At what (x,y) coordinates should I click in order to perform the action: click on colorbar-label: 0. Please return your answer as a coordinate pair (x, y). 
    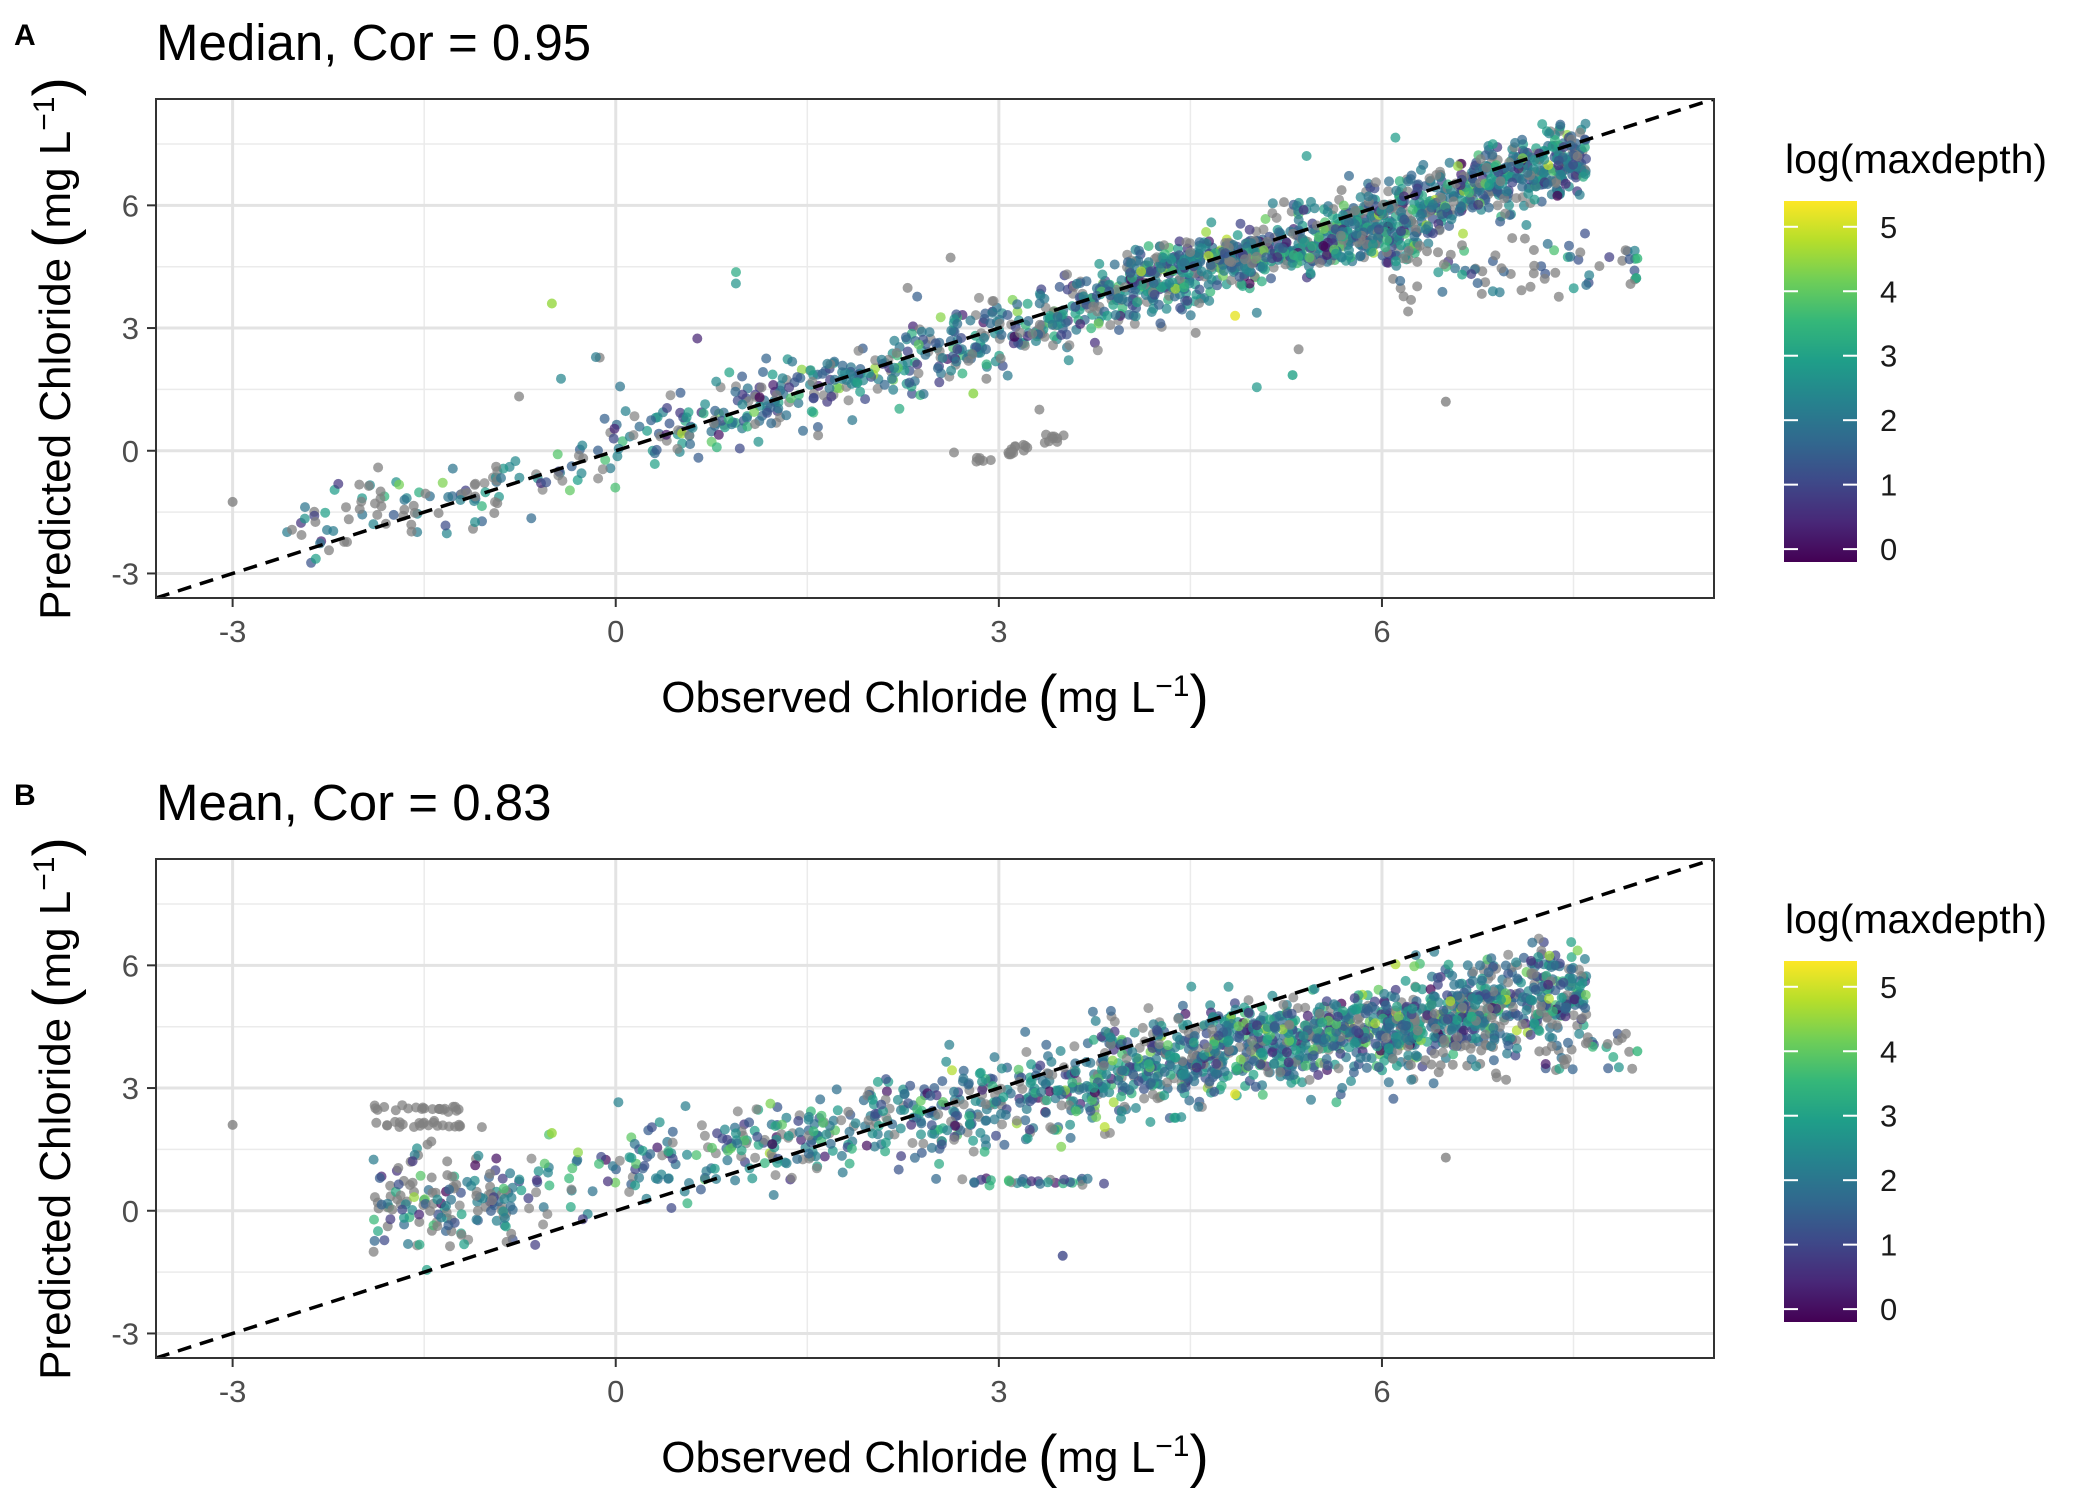
    Looking at the image, I should click on (1888, 549).